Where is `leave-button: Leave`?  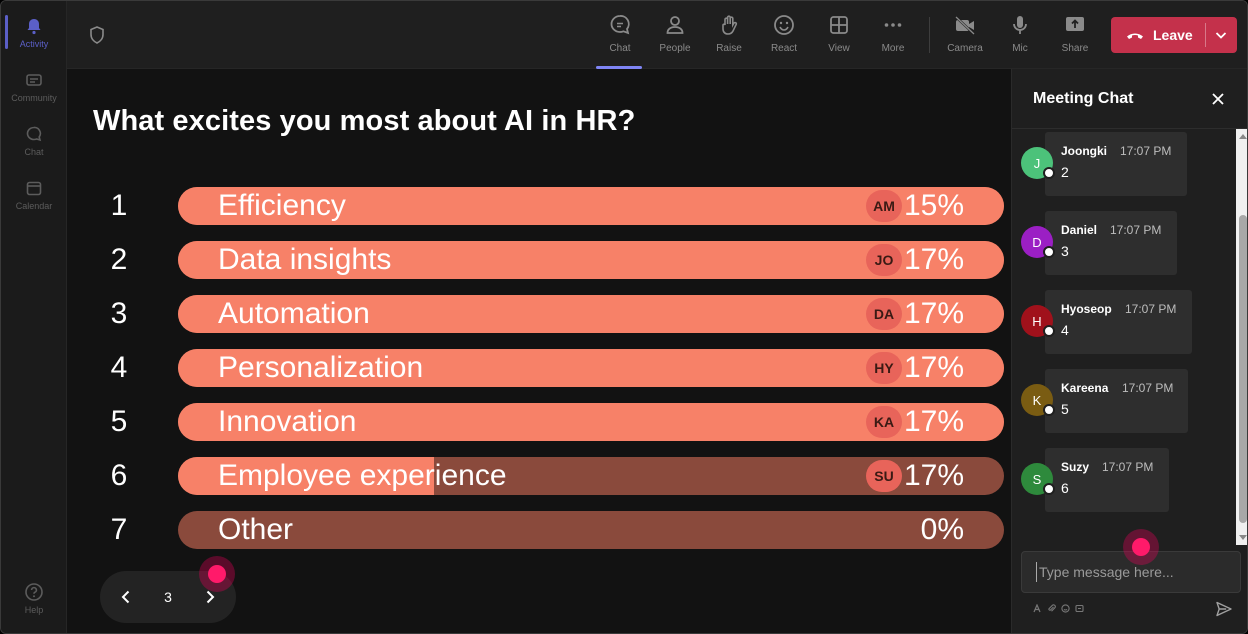 leave-button: Leave is located at coordinates (1174, 35).